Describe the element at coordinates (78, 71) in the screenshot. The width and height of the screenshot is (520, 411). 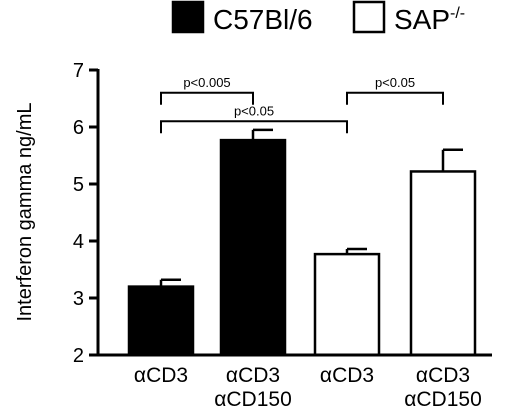
I see `y-tick-label: 7` at that location.